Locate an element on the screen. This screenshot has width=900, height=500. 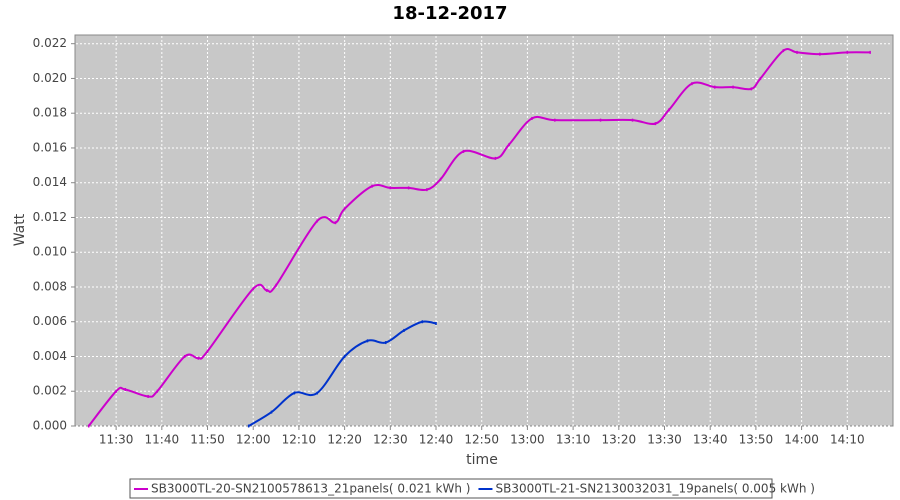
x-tick-label: 12:40 is located at coordinates (436, 440).